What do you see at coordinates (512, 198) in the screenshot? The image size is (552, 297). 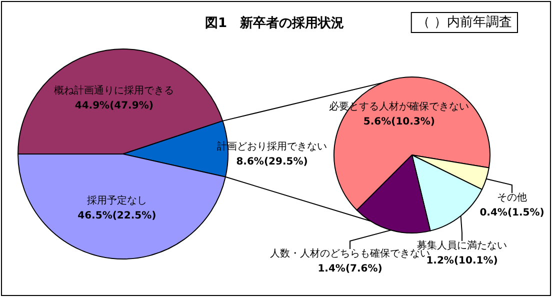 I see `slice-label: その他` at bounding box center [512, 198].